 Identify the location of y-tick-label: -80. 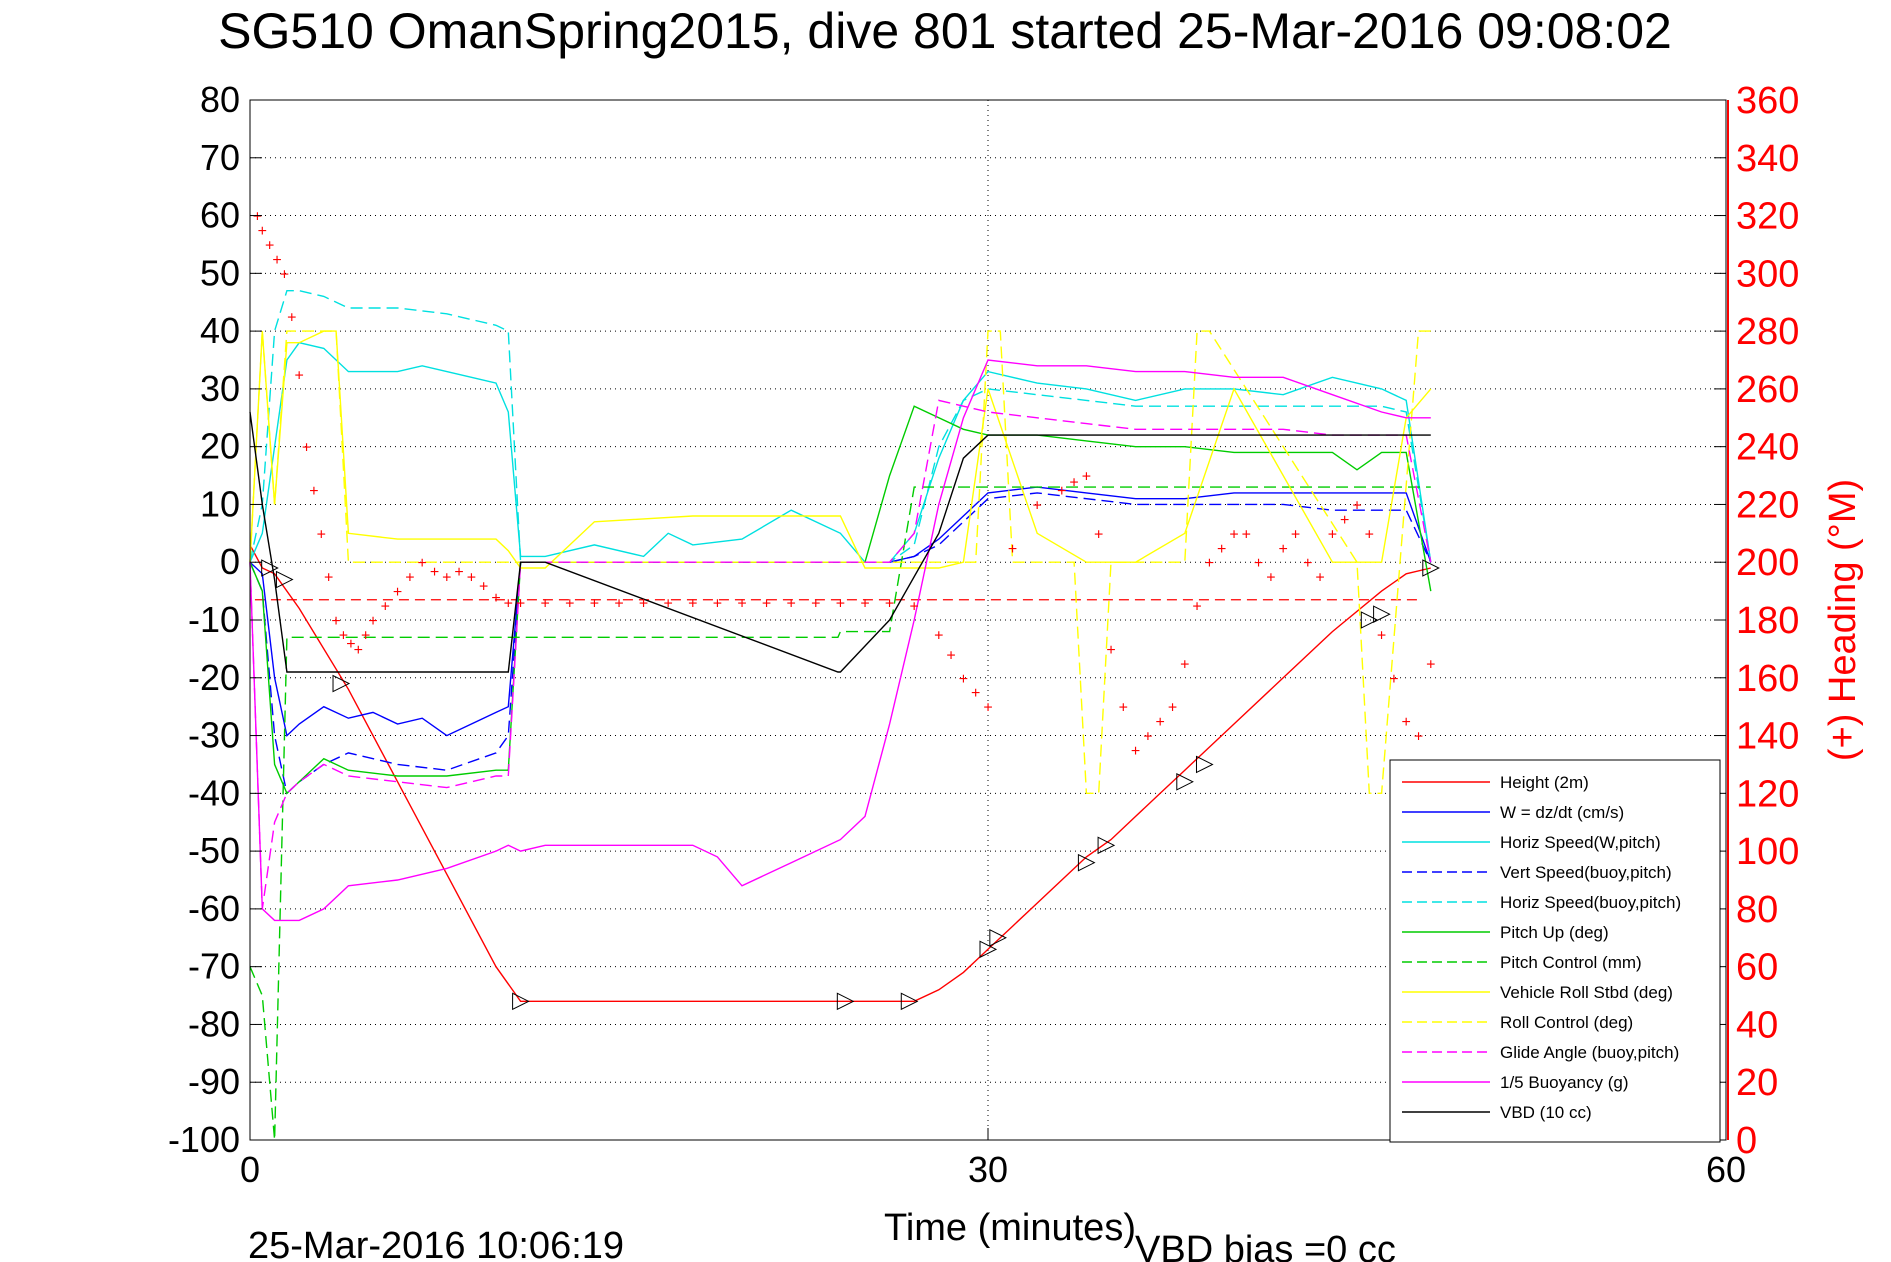
(214, 1023).